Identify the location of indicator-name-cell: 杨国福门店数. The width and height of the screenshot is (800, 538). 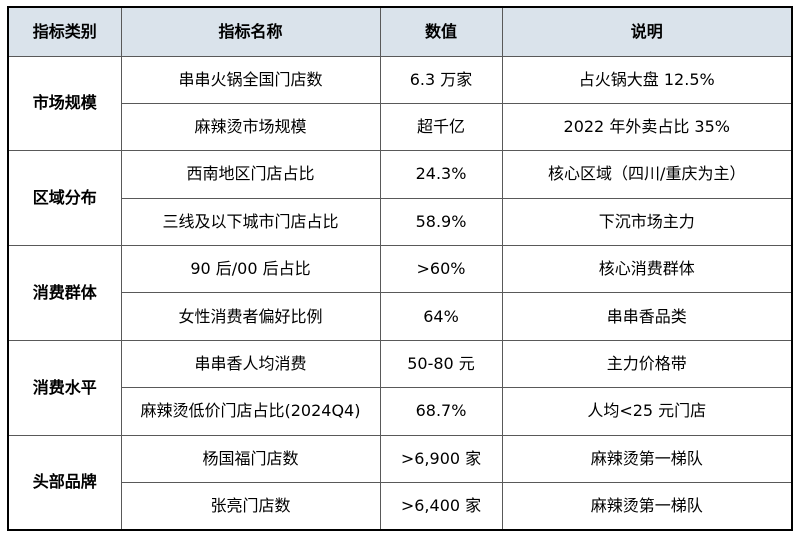
(250, 459).